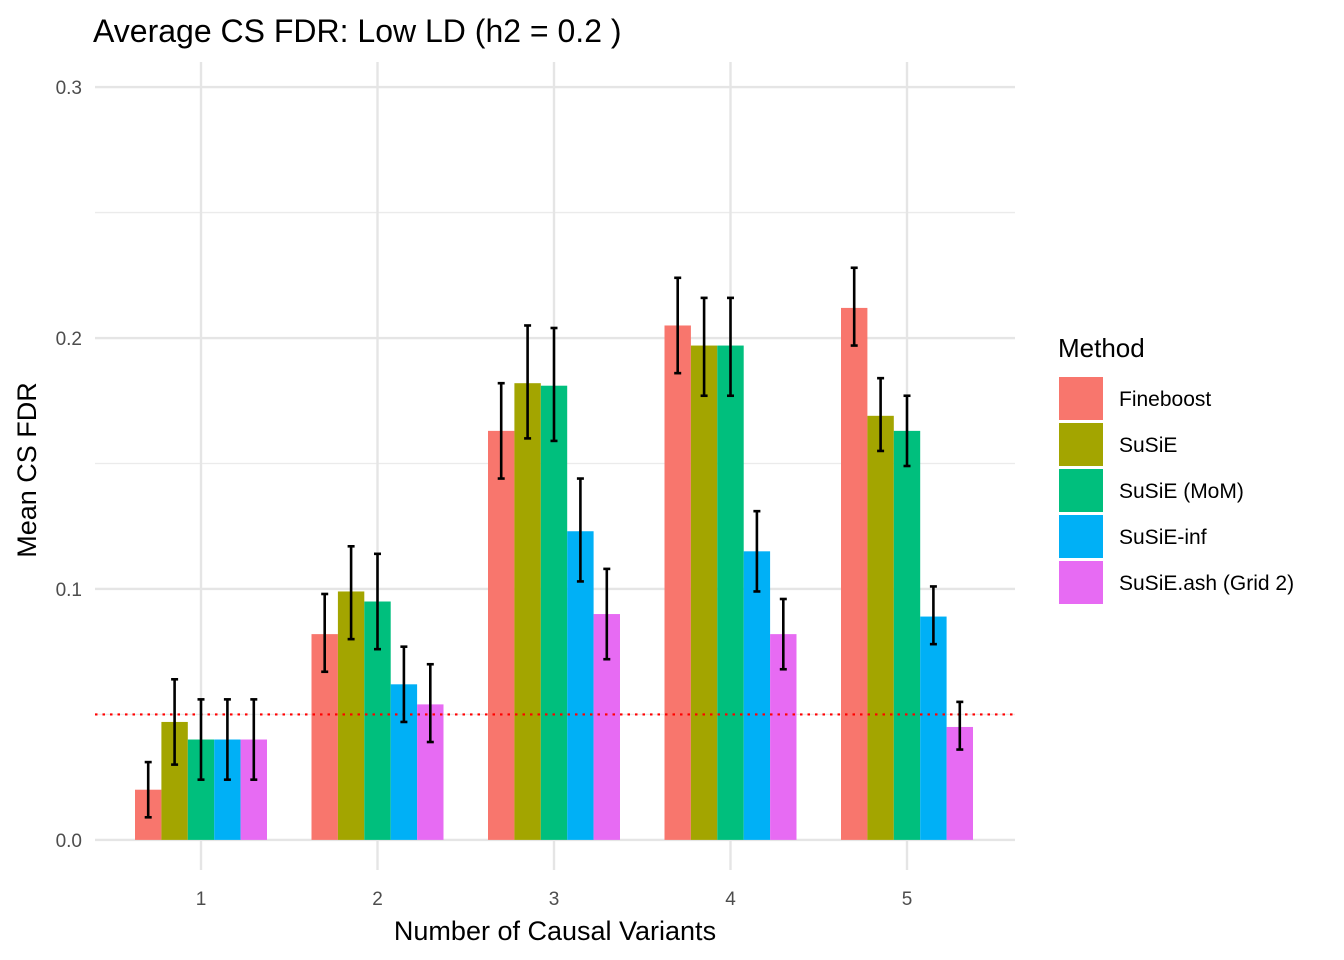 Image resolution: width=1344 pixels, height=960 pixels. I want to click on legend-label: SuSiE.ash (Grid 2), so click(1206, 583).